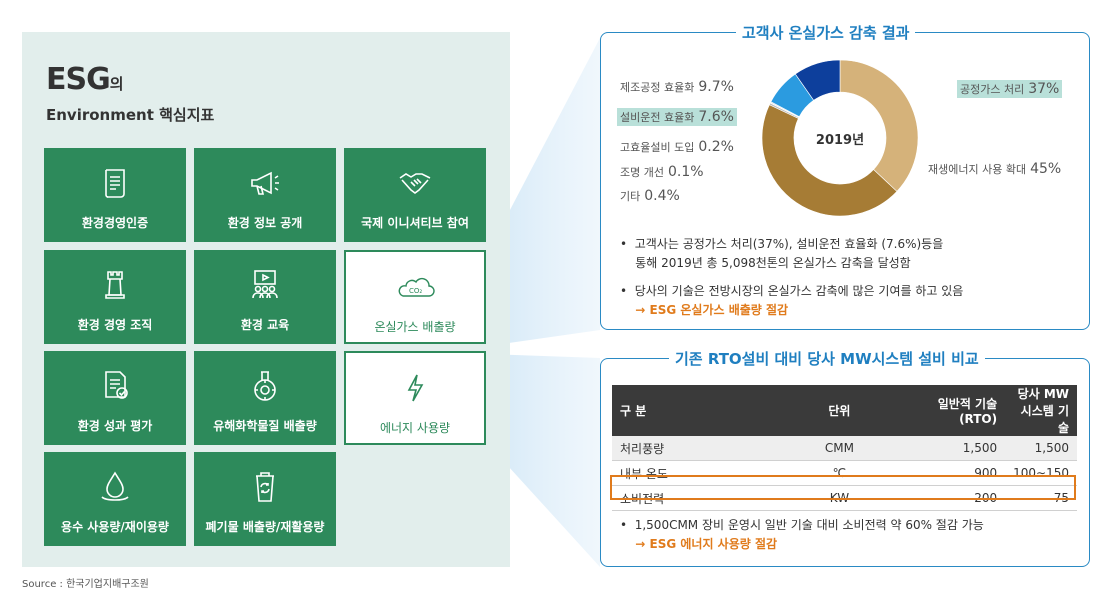  Describe the element at coordinates (415, 291) in the screenshot. I see `co2-text: CO₂` at that location.